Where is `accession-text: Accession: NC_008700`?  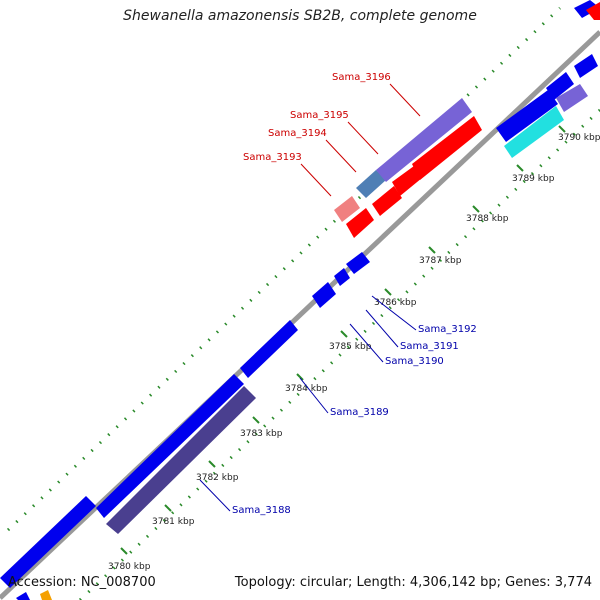 accession-text: Accession: NC_008700 is located at coordinates (82, 582).